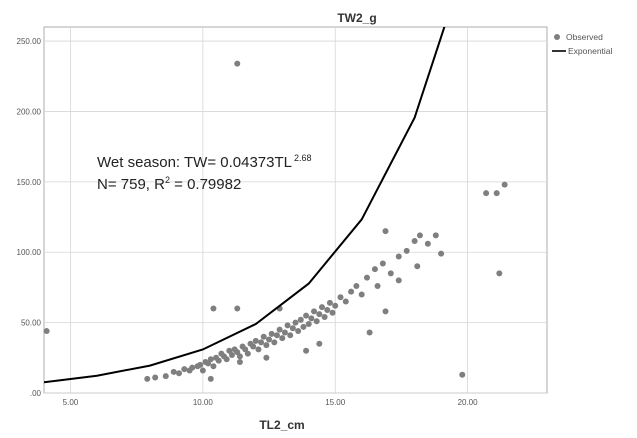 The width and height of the screenshot is (637, 438). I want to click on legend-observed-marker, so click(557, 37).